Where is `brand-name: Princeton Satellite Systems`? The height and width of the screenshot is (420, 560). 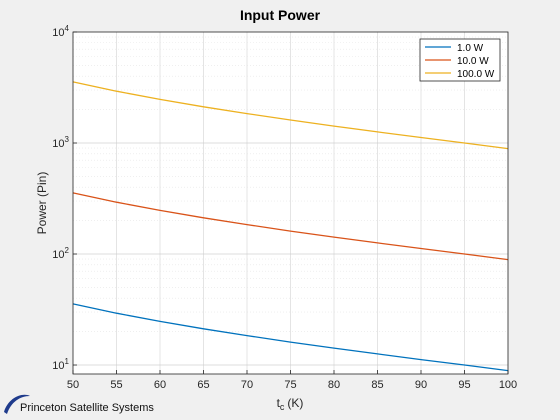
brand-name: Princeton Satellite Systems is located at coordinates (87, 408).